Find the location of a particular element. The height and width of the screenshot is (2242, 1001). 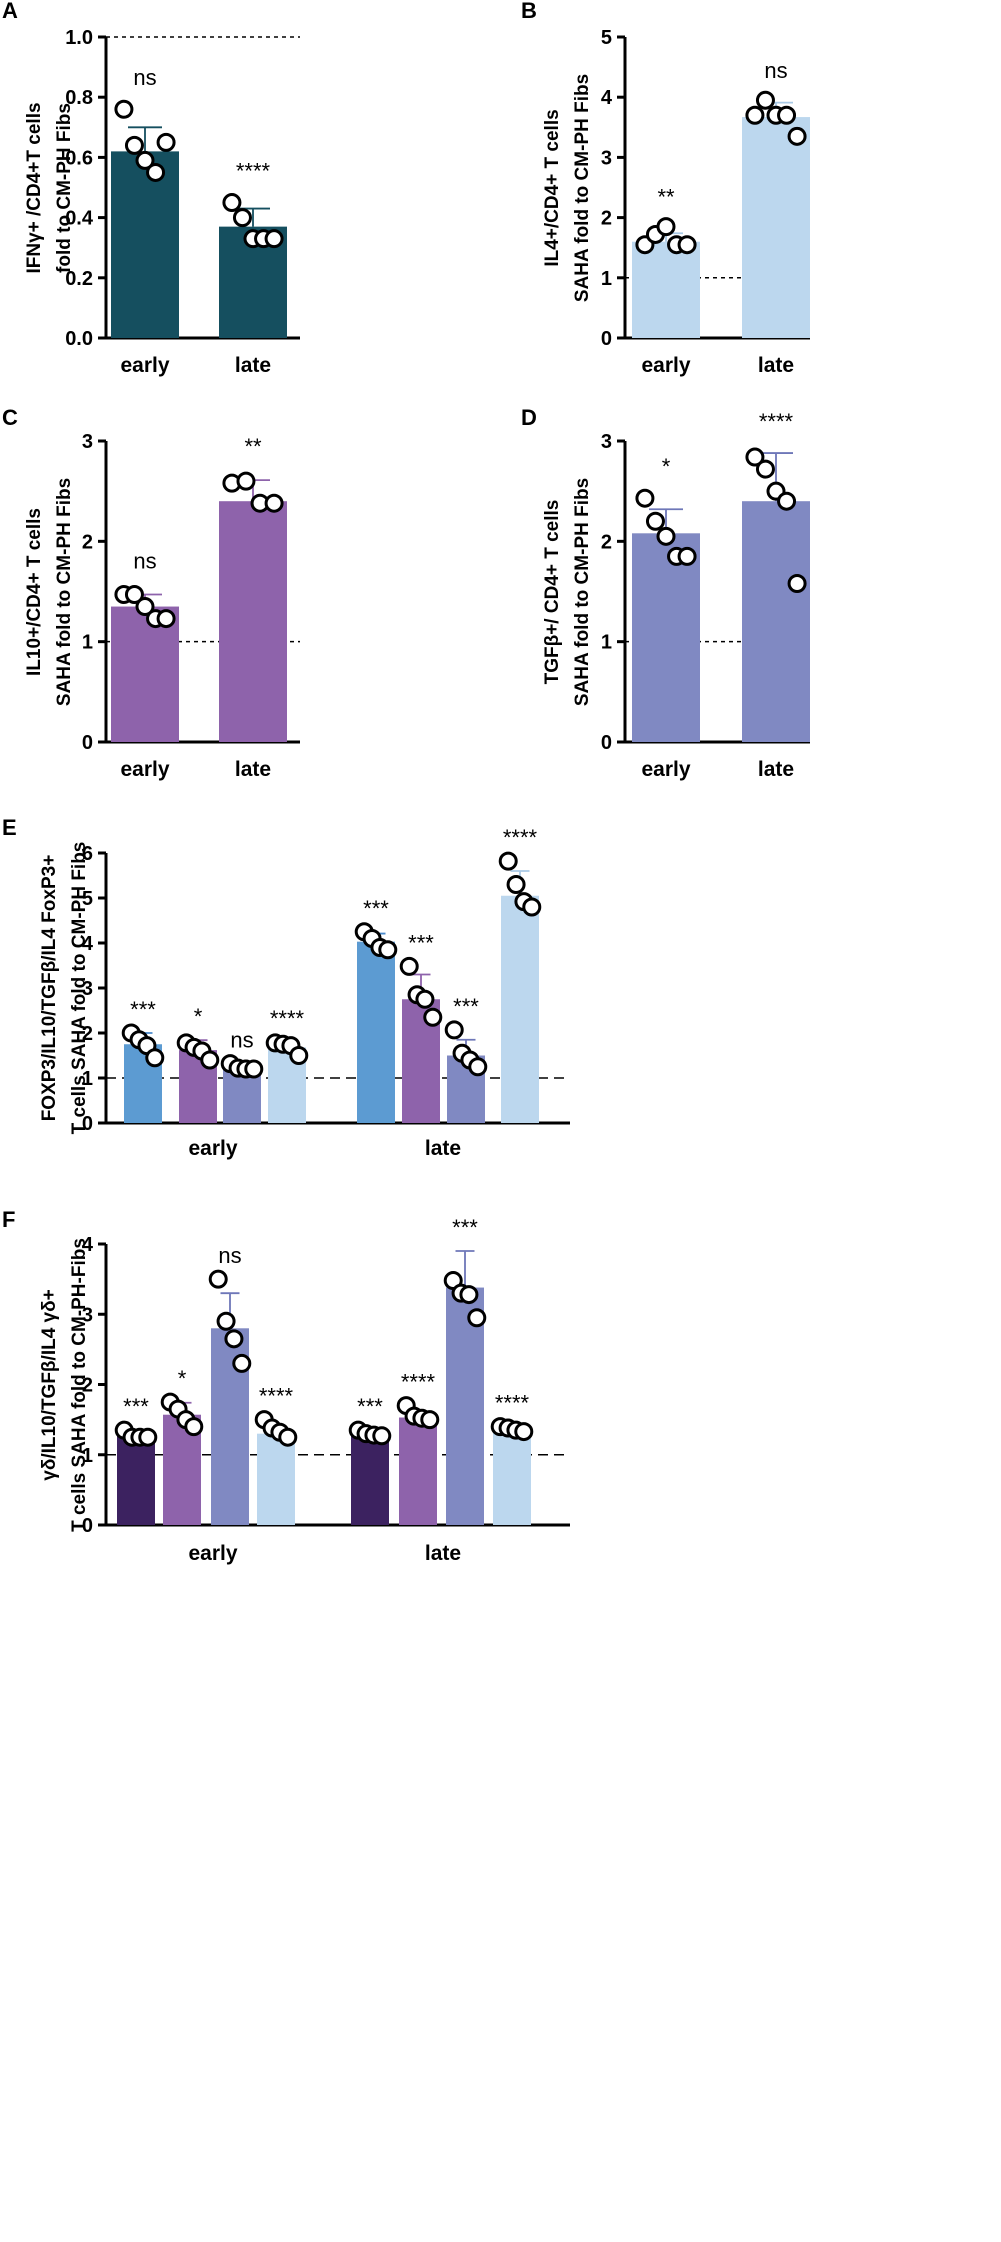

panel-letter: A is located at coordinates (10, 11).